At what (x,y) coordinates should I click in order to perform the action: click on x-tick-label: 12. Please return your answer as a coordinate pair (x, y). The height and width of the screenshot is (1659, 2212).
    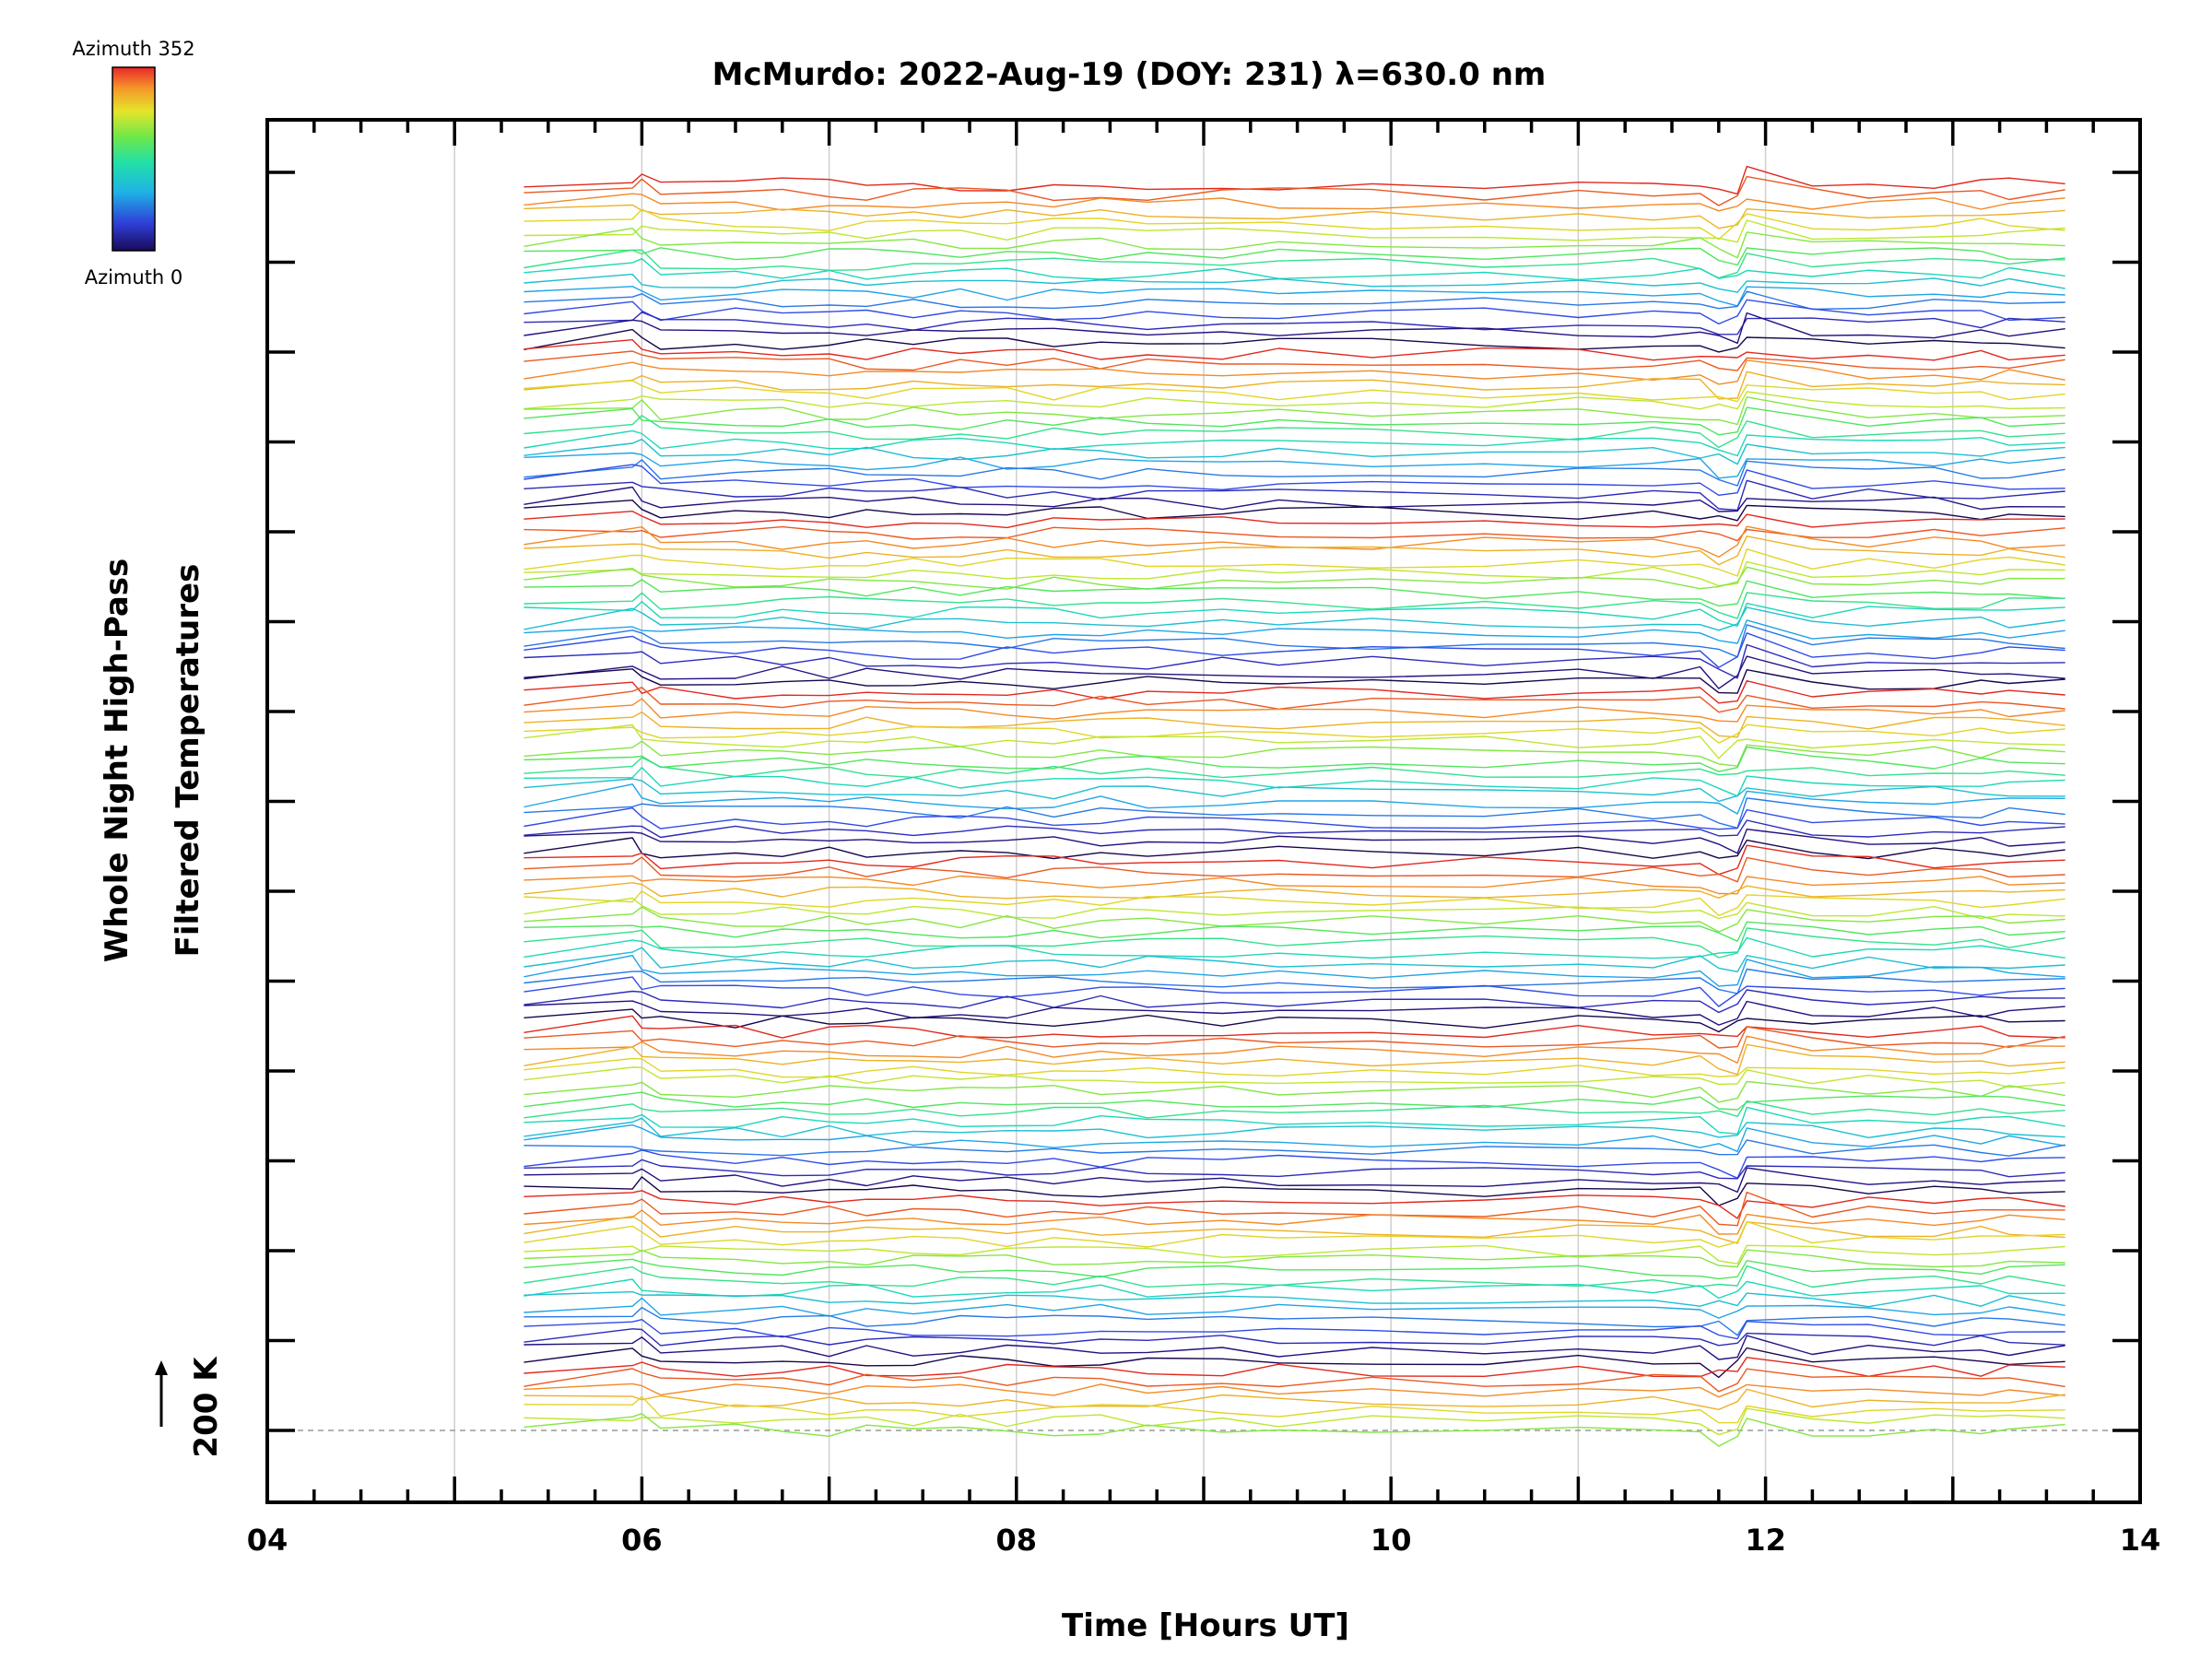
    Looking at the image, I should click on (1765, 1540).